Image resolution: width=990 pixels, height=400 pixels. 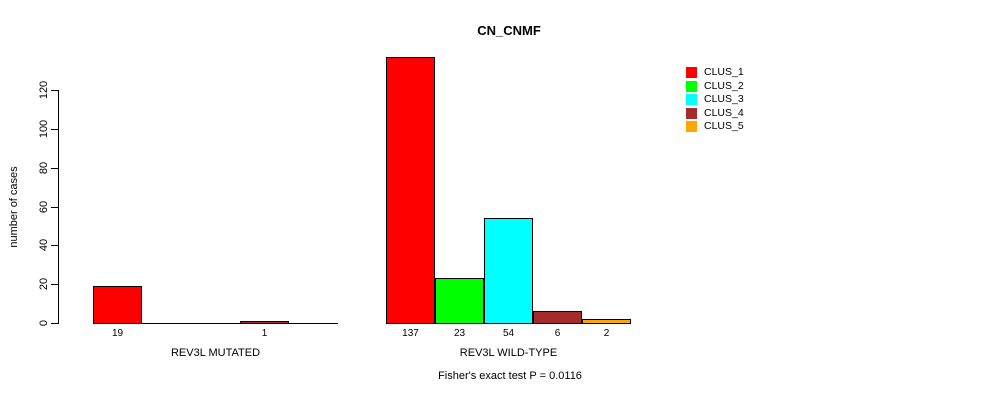 What do you see at coordinates (724, 112) in the screenshot?
I see `legend-label: CLUS_4` at bounding box center [724, 112].